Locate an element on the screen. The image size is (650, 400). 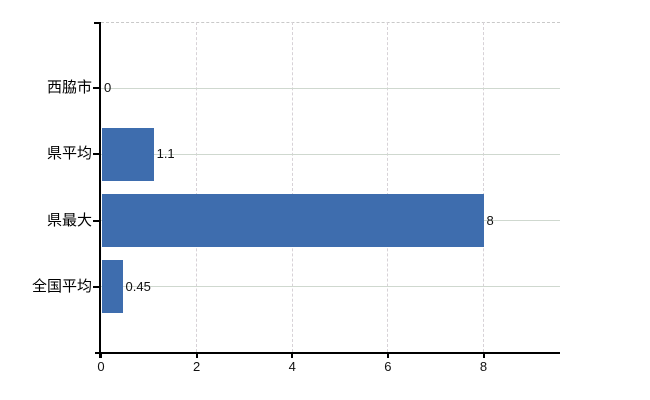
x-tick-label: 2 is located at coordinates (197, 366).